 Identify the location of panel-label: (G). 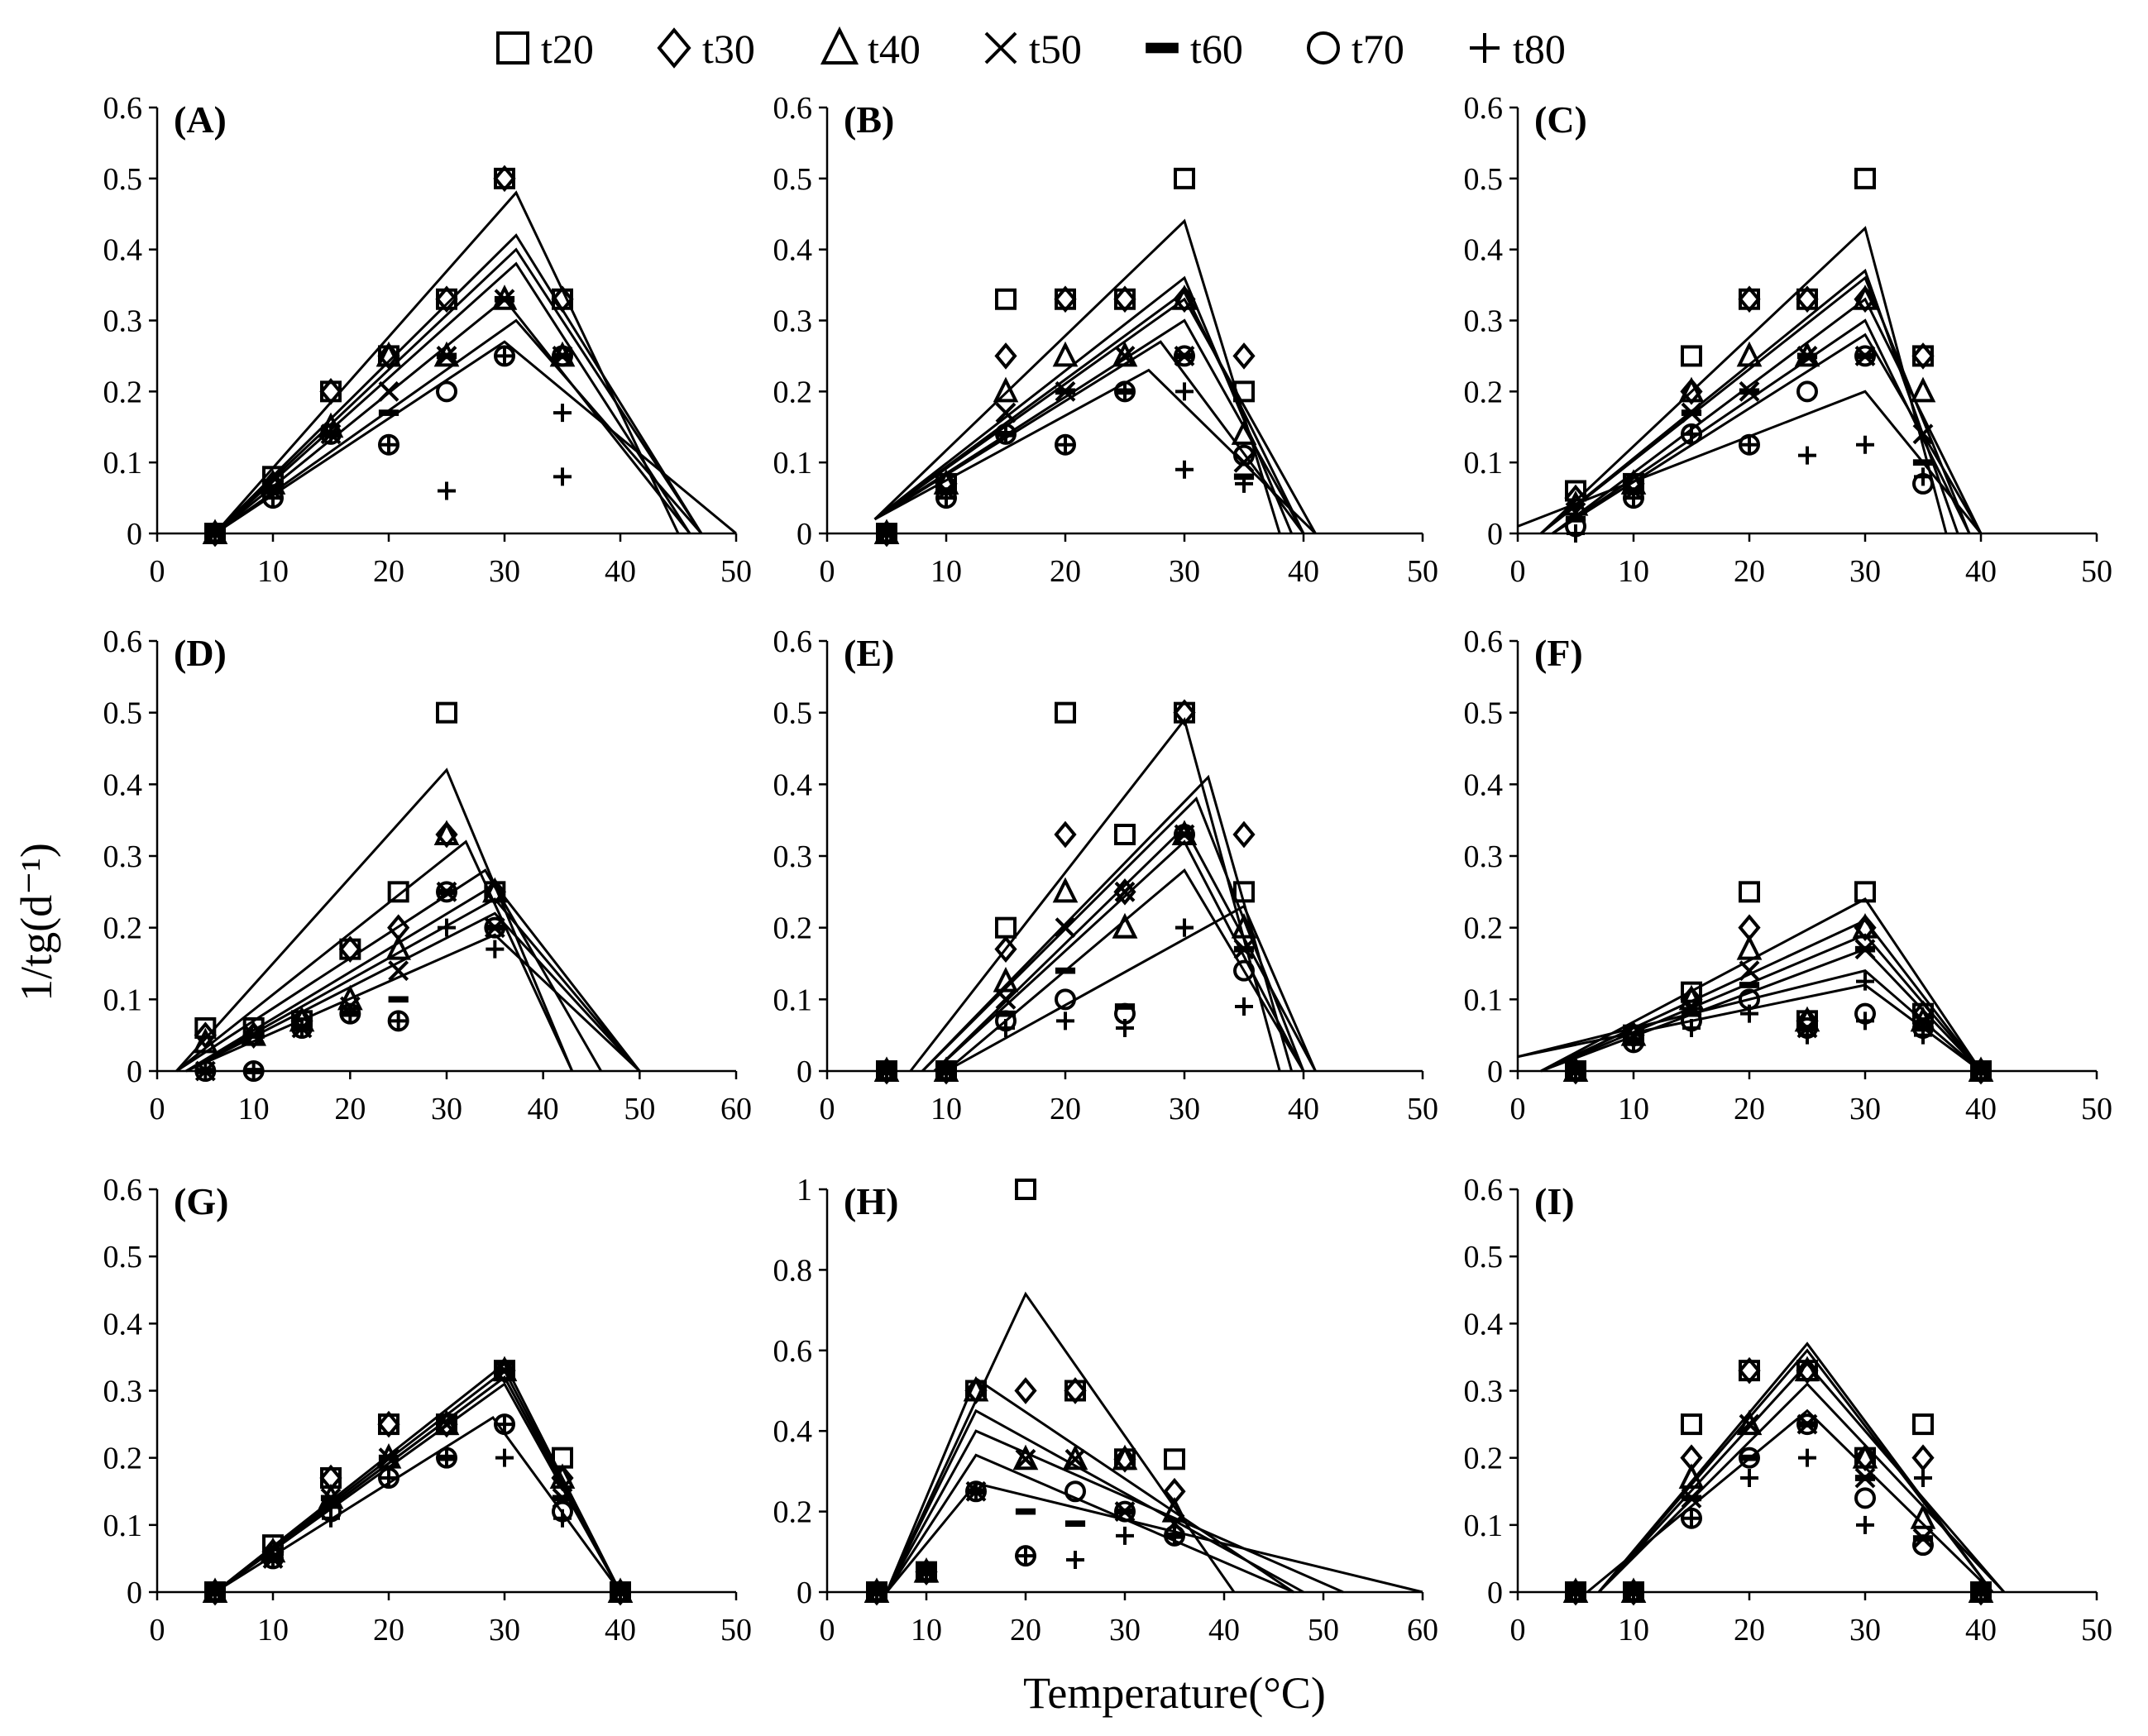
(201, 1201).